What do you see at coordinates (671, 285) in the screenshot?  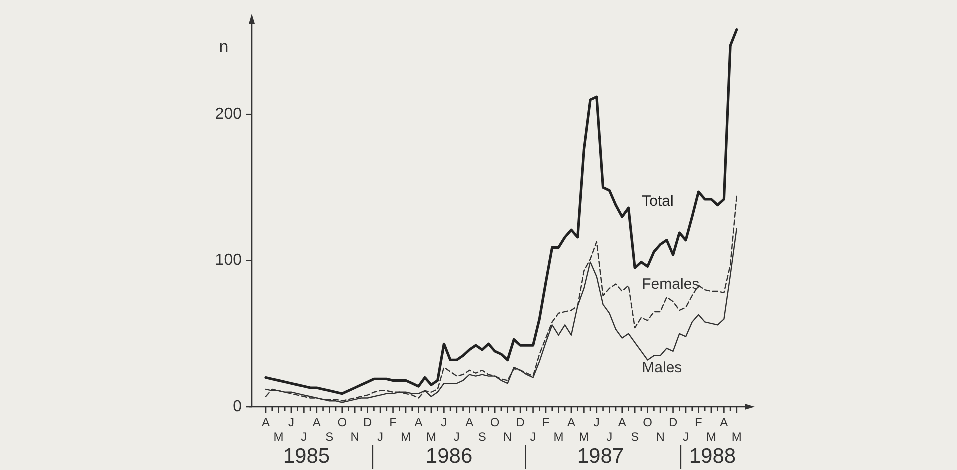 I see `series-label: Females` at bounding box center [671, 285].